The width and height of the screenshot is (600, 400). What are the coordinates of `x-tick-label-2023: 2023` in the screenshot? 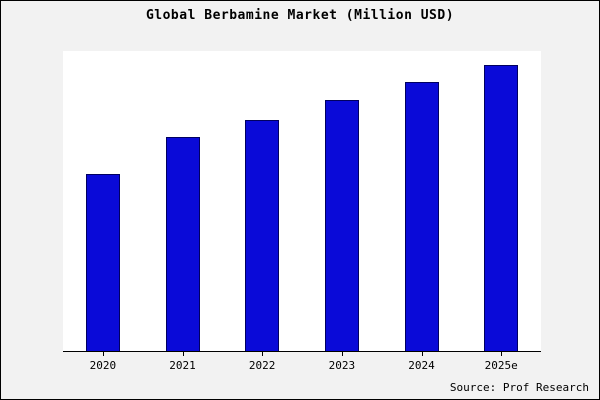 It's located at (342, 362).